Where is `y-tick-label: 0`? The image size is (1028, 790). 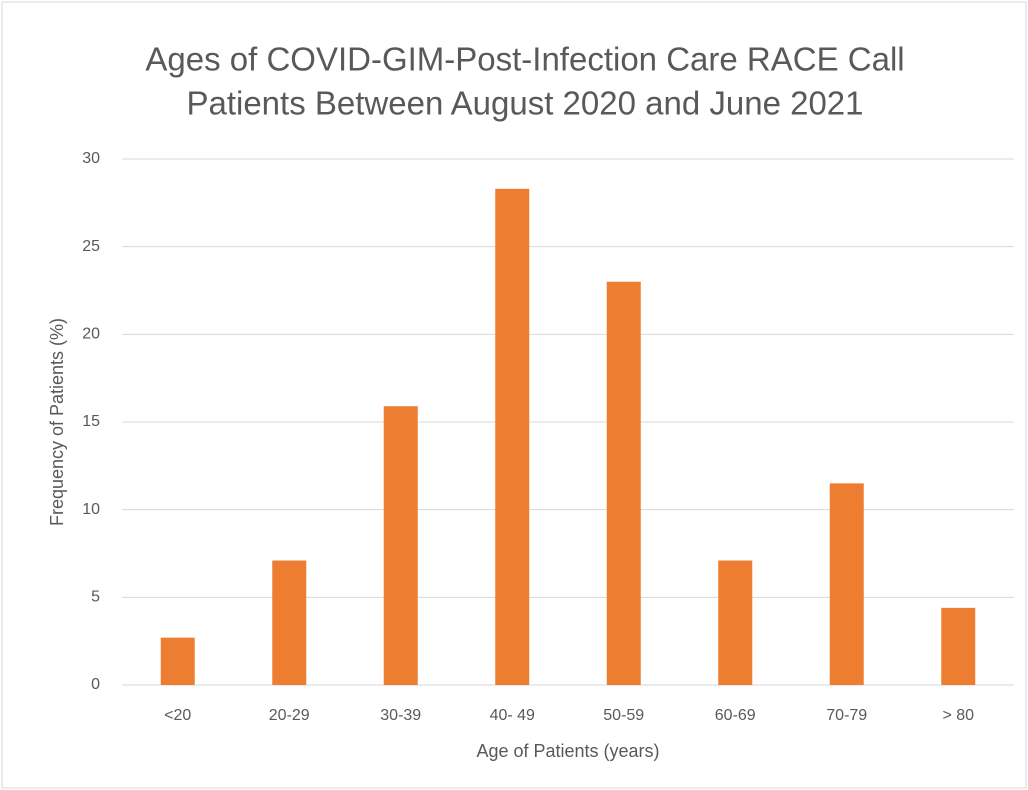
y-tick-label: 0 is located at coordinates (95, 684).